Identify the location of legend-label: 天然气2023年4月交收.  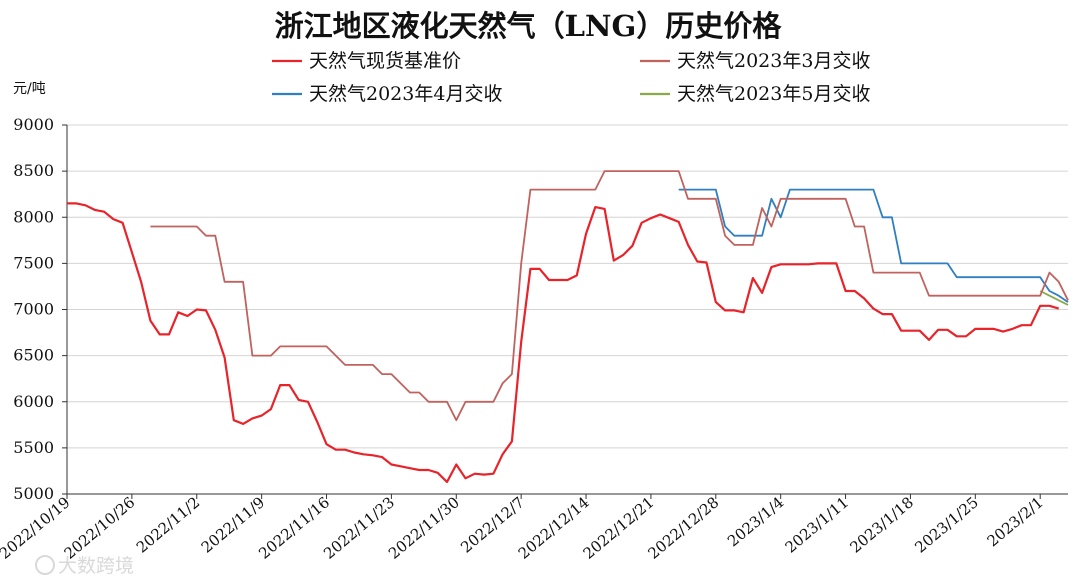
(405, 94).